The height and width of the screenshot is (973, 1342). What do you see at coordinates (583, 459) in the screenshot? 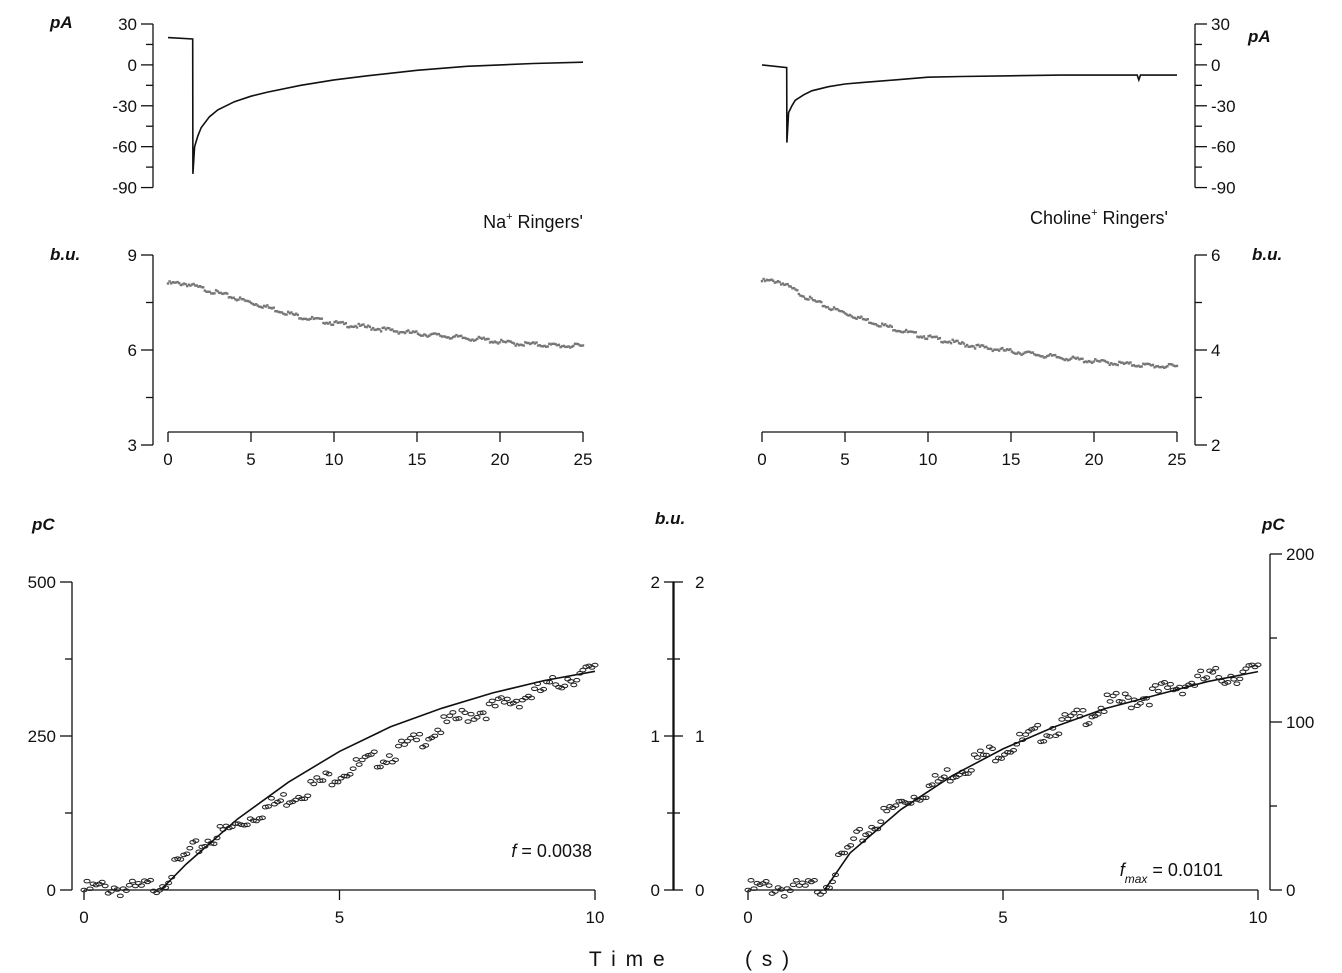
I see `x-tick-label: 25` at bounding box center [583, 459].